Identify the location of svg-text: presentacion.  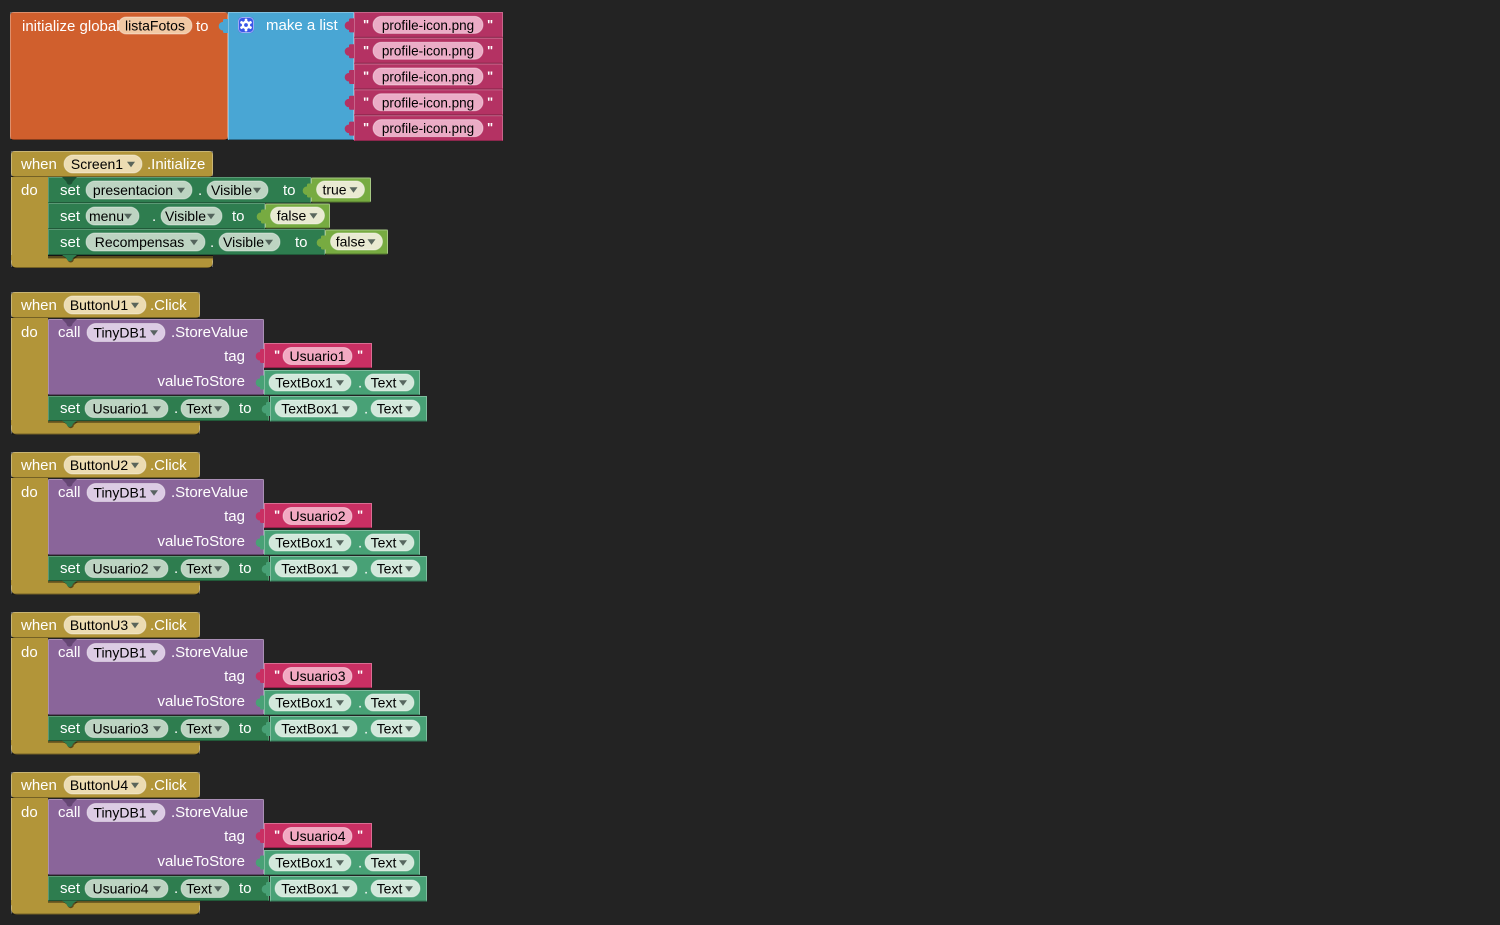
(133, 190).